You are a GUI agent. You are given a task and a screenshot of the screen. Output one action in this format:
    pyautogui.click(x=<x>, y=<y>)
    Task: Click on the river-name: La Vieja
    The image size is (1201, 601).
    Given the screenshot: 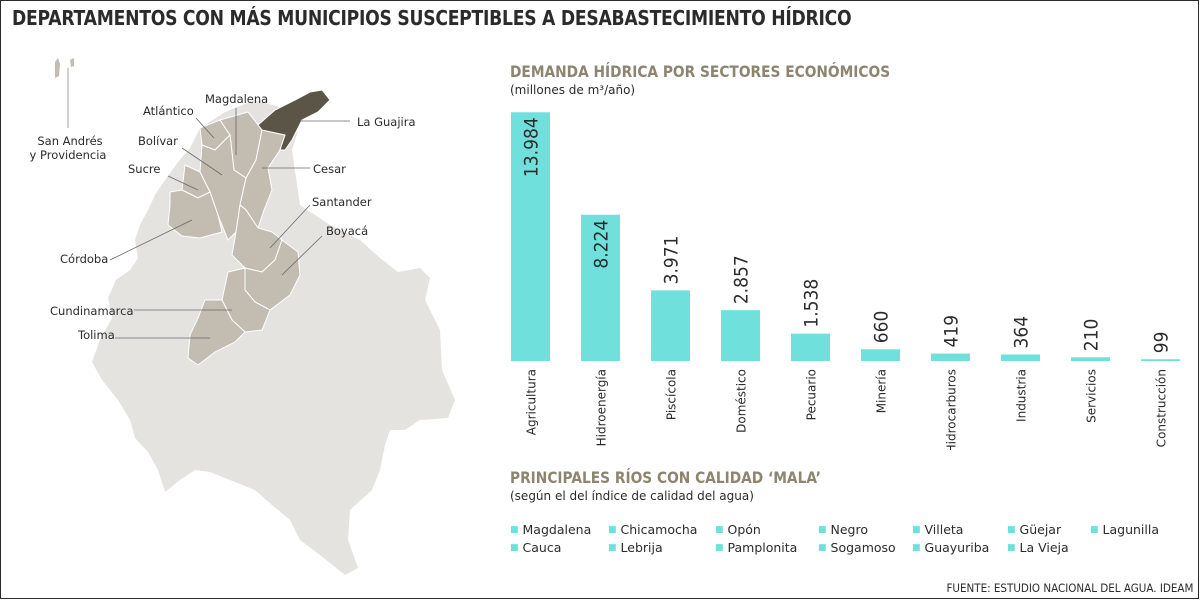 What is the action you would take?
    pyautogui.click(x=1044, y=547)
    